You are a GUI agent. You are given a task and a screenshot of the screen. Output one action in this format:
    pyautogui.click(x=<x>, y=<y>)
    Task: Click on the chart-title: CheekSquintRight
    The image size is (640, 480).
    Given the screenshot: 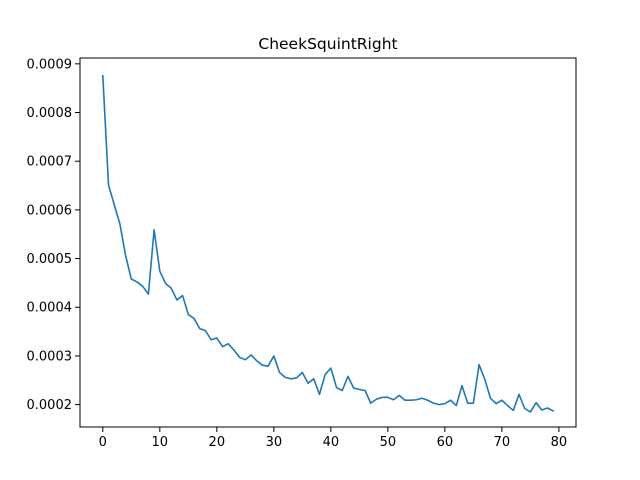 What is the action you would take?
    pyautogui.click(x=327, y=44)
    